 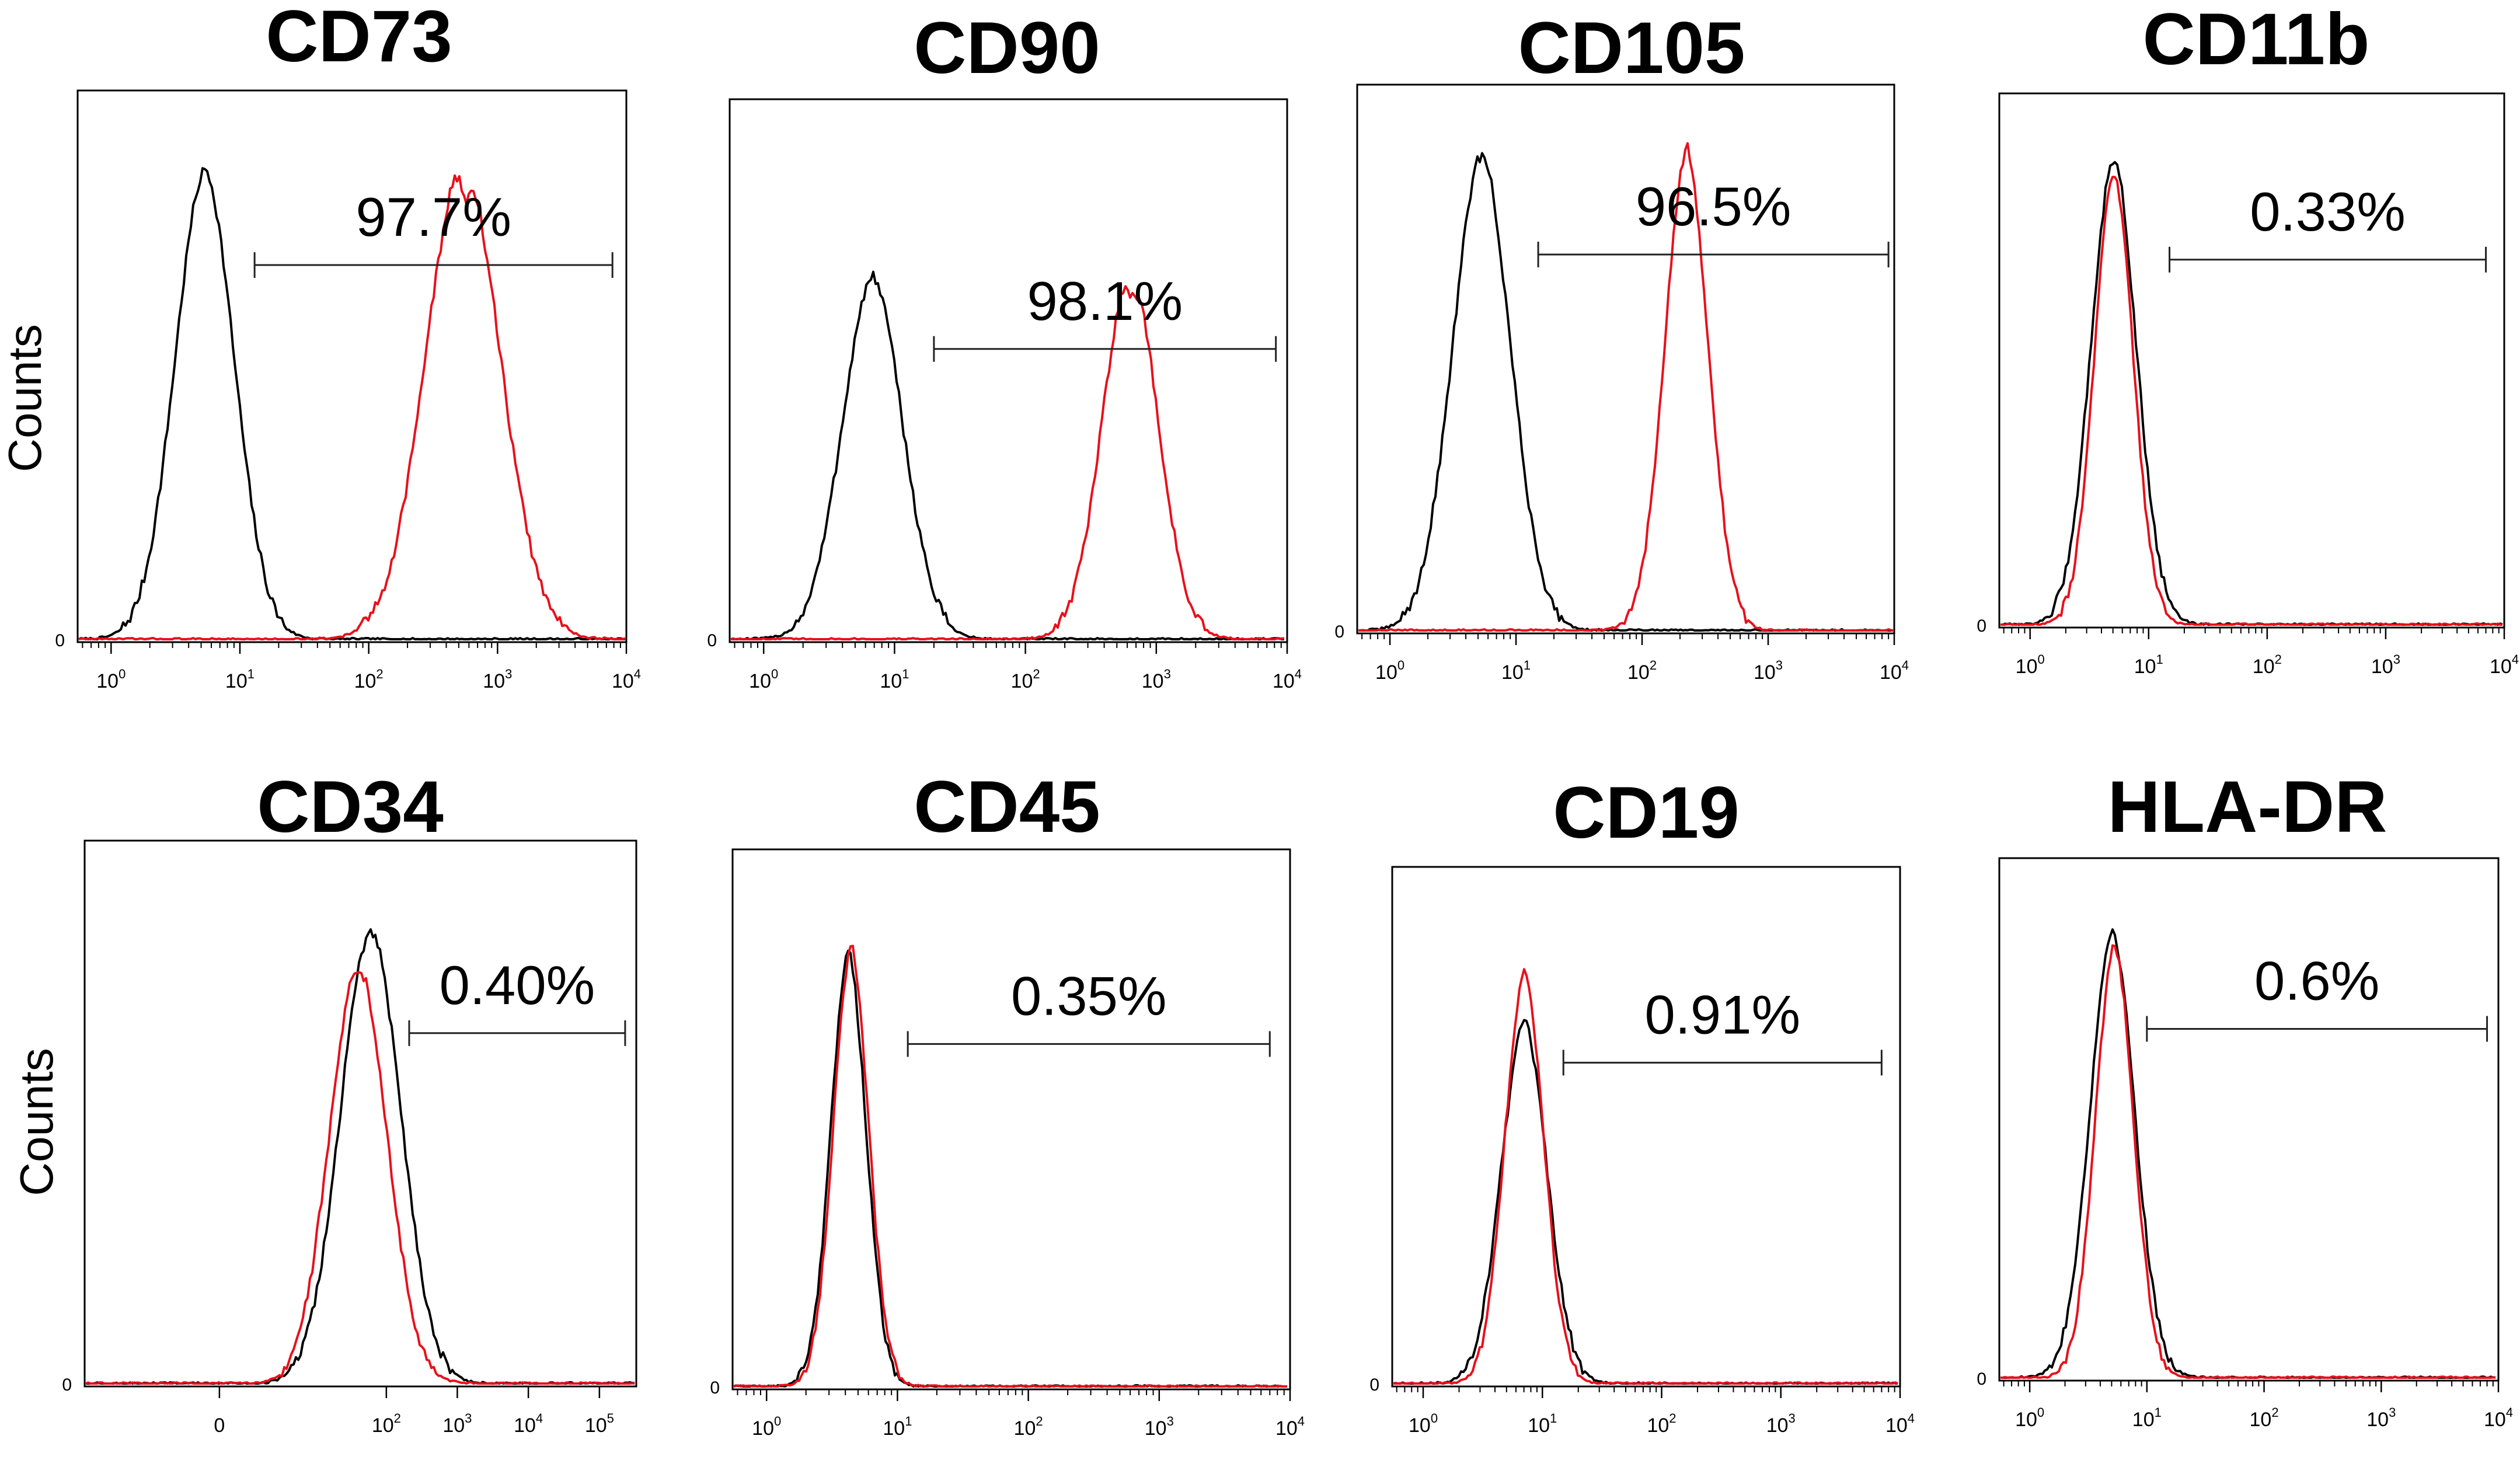 I want to click on x-tick-label: 0, so click(x=219, y=1426).